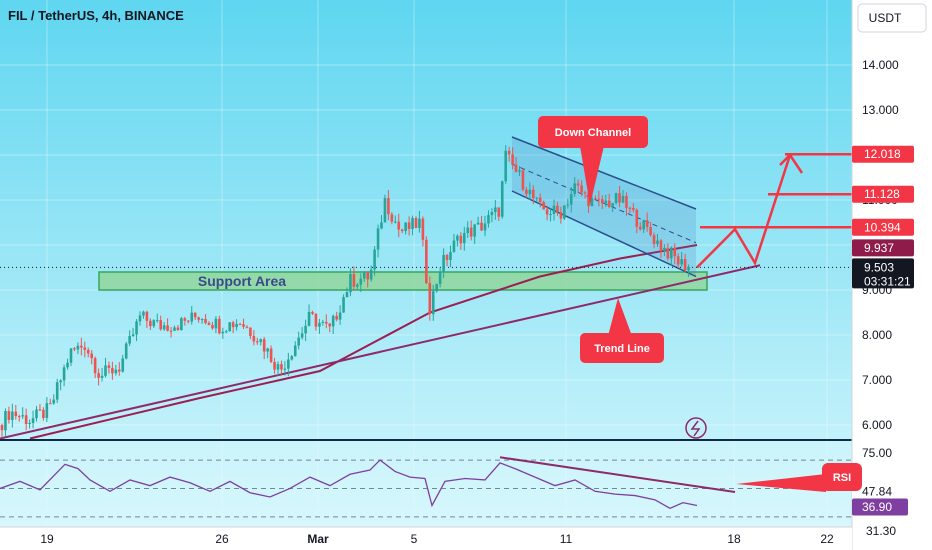 This screenshot has height=550, width=932. What do you see at coordinates (593, 133) in the screenshot?
I see `down-channel-label: Down Channel` at bounding box center [593, 133].